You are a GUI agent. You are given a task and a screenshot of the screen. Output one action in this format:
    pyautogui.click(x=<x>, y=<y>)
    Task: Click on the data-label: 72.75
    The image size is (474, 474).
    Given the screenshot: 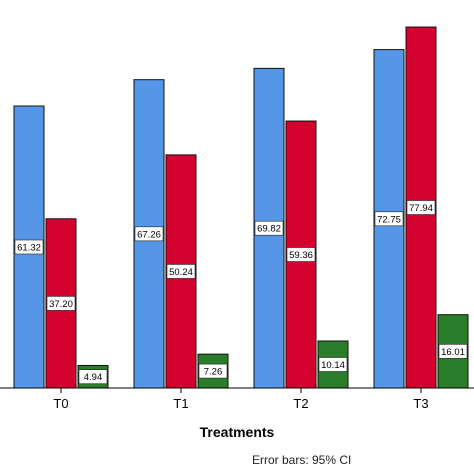 What is the action you would take?
    pyautogui.click(x=389, y=219)
    